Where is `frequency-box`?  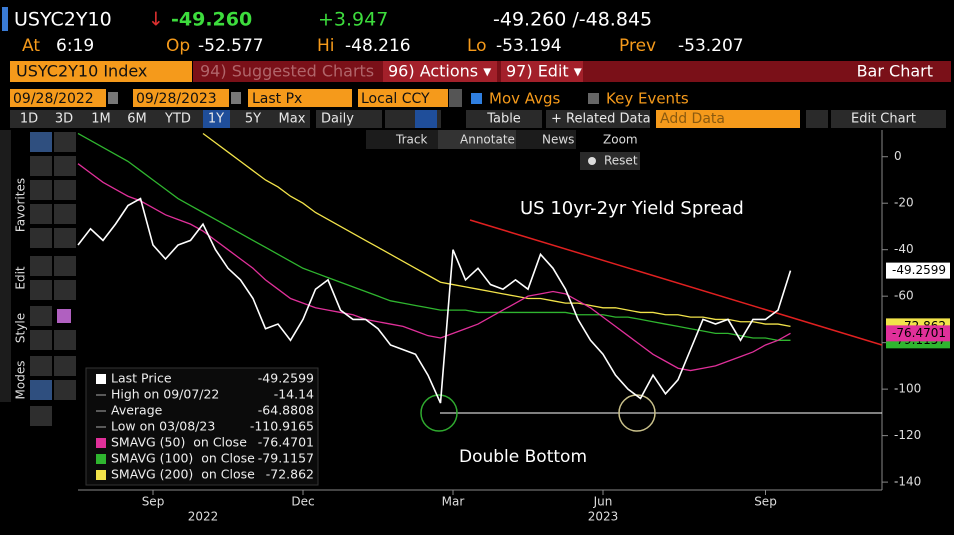 frequency-box is located at coordinates (349, 119).